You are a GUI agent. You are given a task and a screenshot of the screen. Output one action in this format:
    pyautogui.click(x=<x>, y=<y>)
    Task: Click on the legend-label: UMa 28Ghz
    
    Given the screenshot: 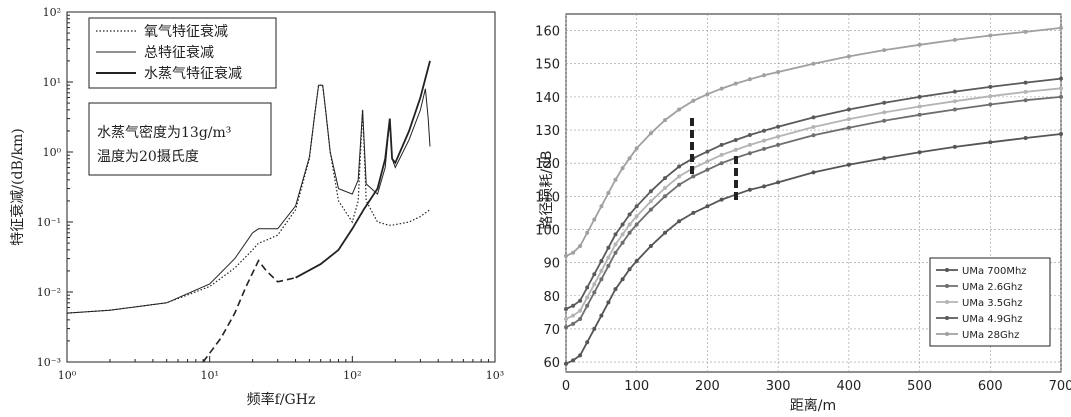 What is the action you would take?
    pyautogui.click(x=990, y=335)
    